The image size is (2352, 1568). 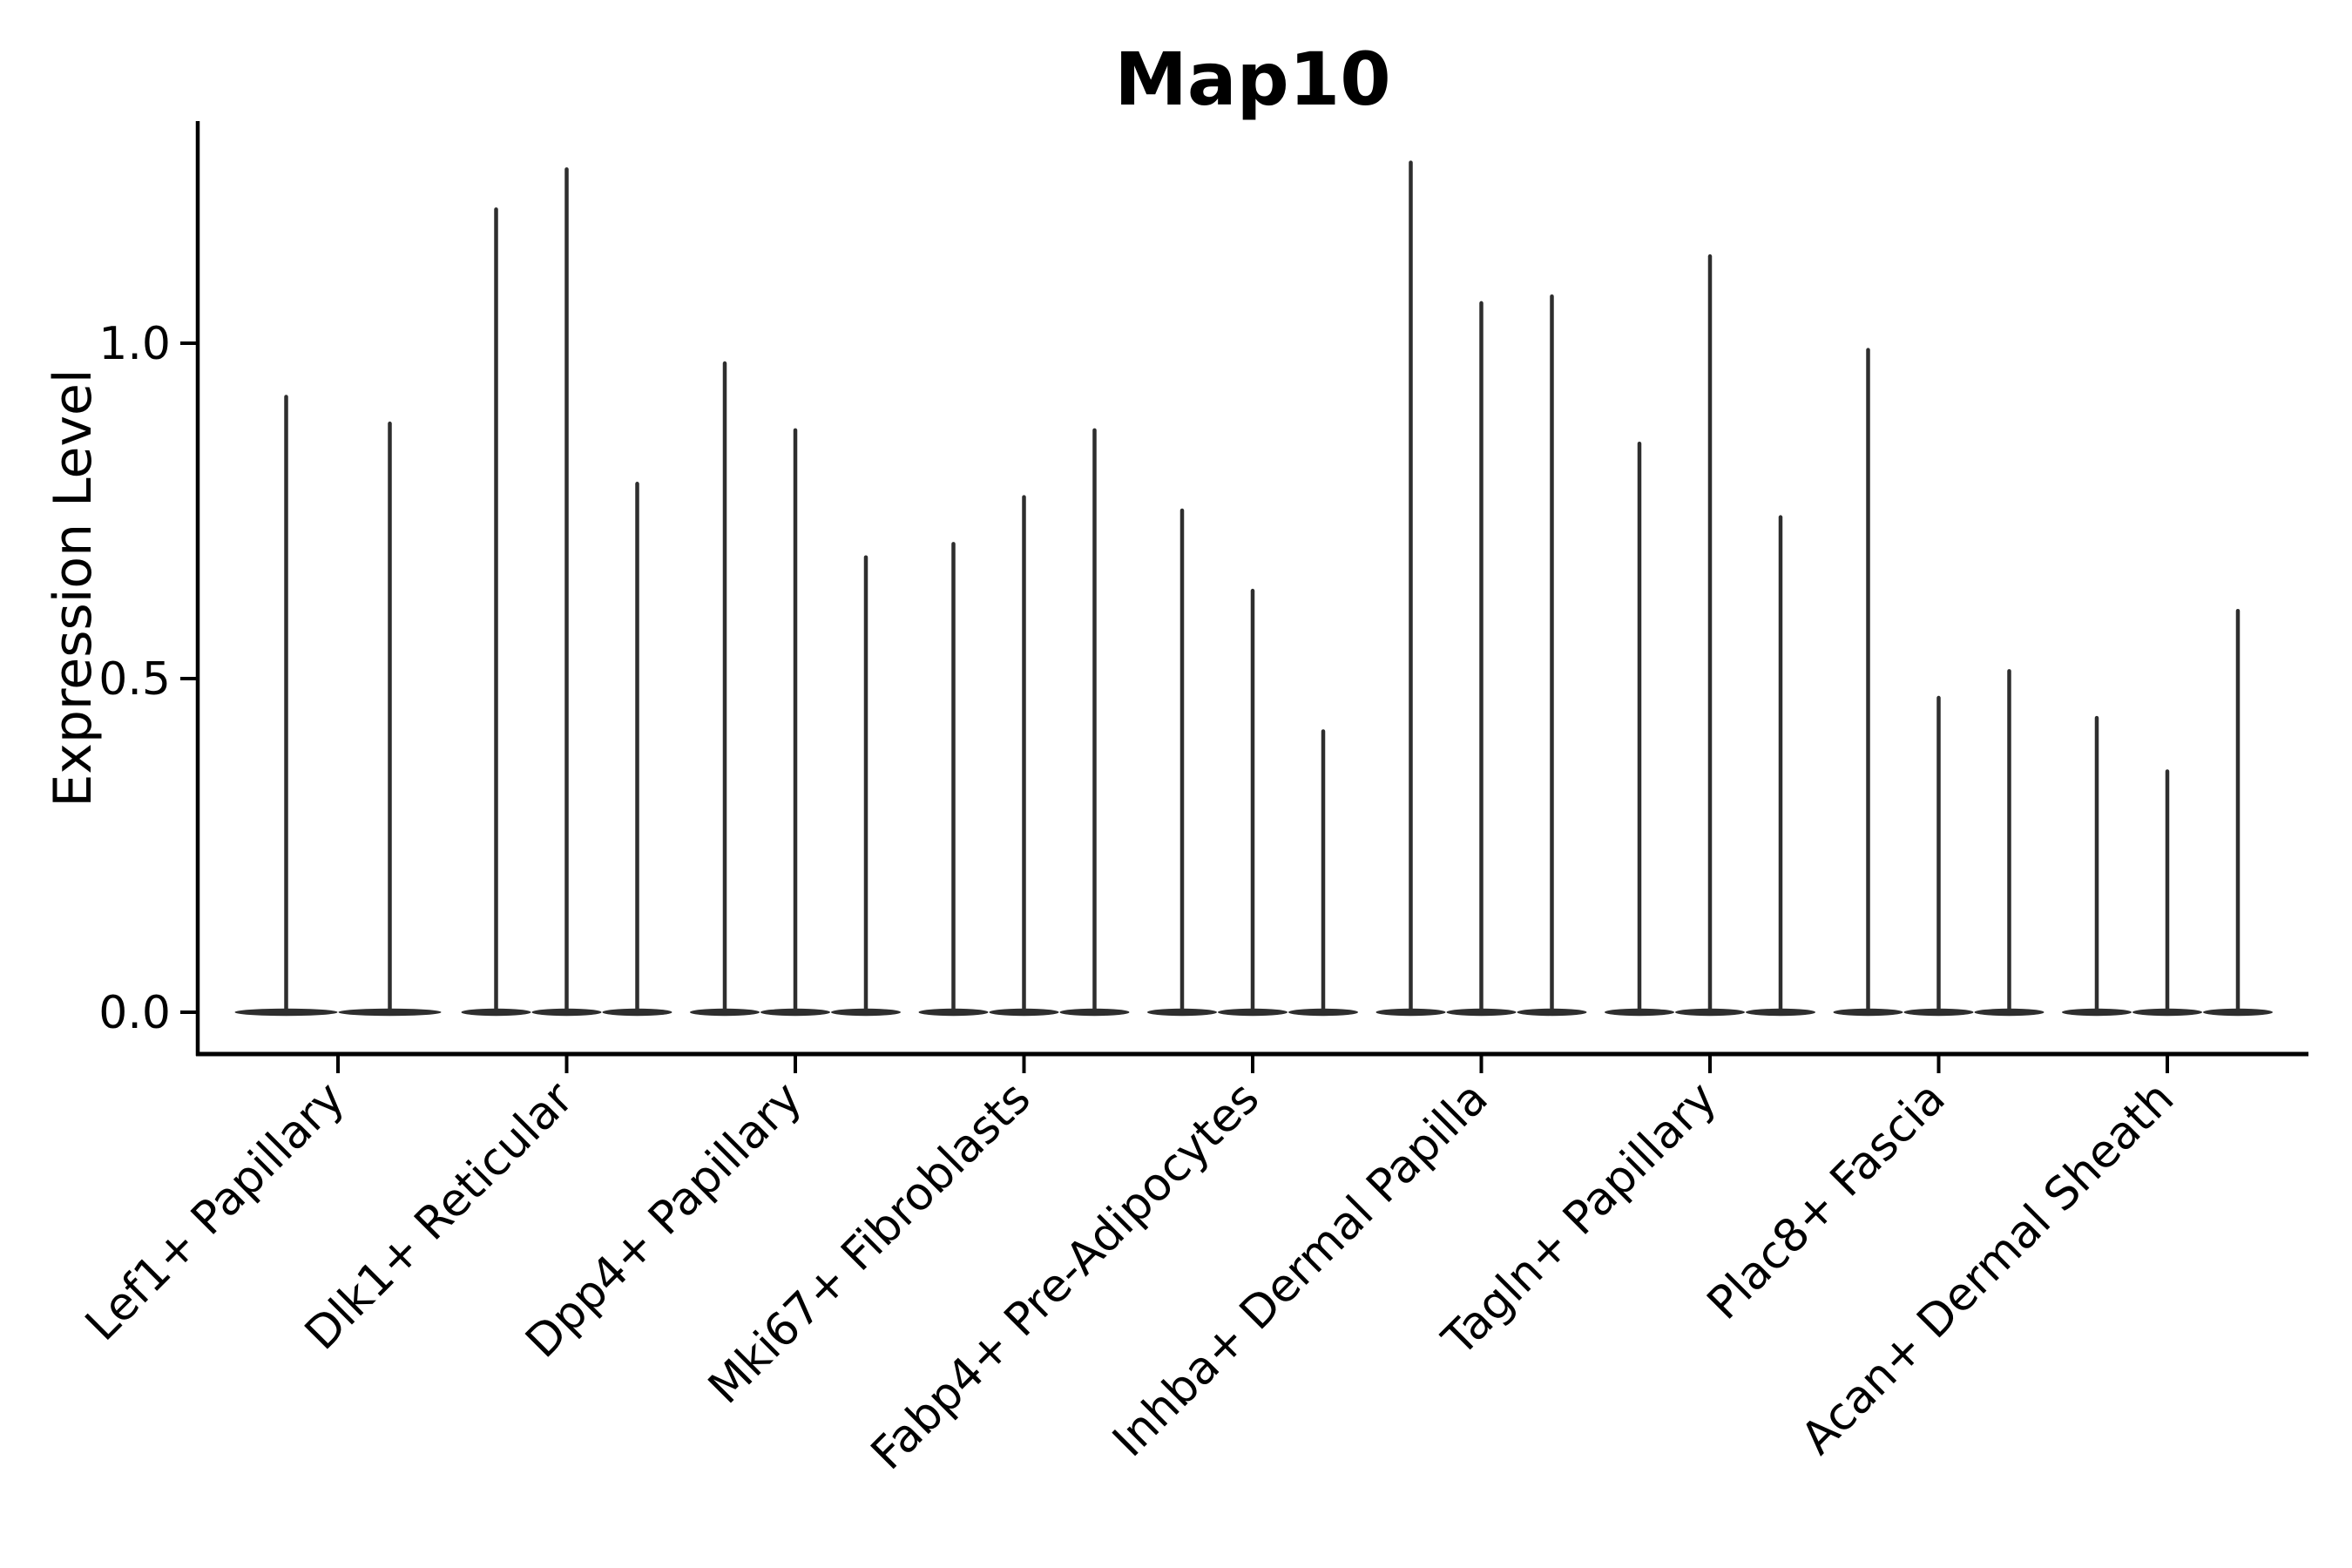 I want to click on y-axis-label: Expression Level, so click(x=74, y=587).